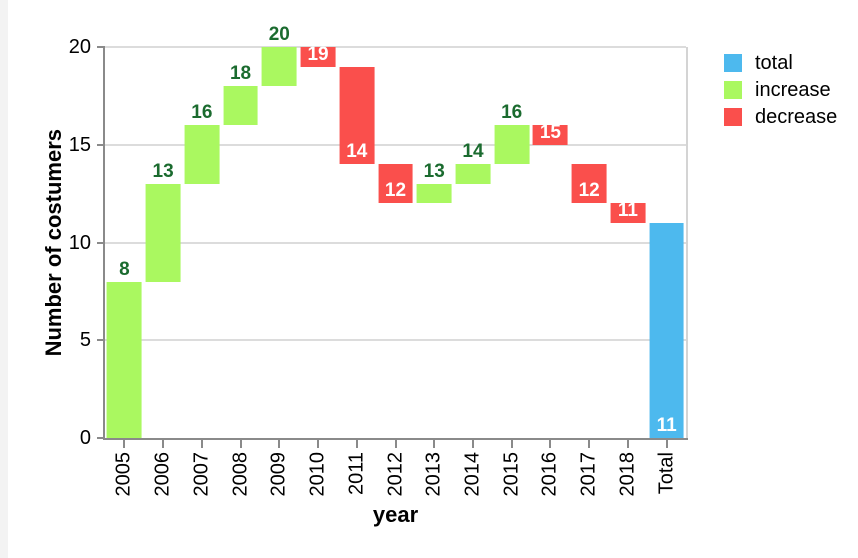 The image size is (858, 558). Describe the element at coordinates (666, 473) in the screenshot. I see `x-tick-label-total: Total` at that location.